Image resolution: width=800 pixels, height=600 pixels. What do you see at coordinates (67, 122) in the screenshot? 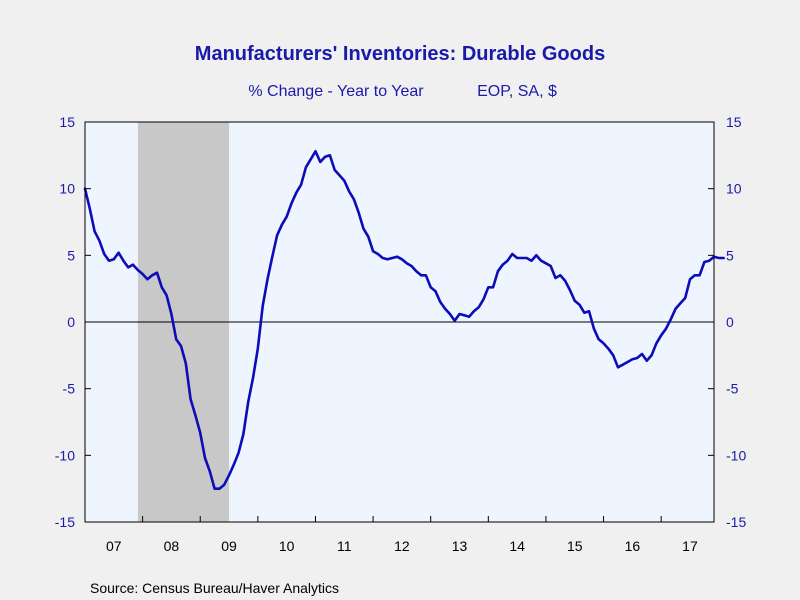
I see `y-tick-label-left: 15` at bounding box center [67, 122].